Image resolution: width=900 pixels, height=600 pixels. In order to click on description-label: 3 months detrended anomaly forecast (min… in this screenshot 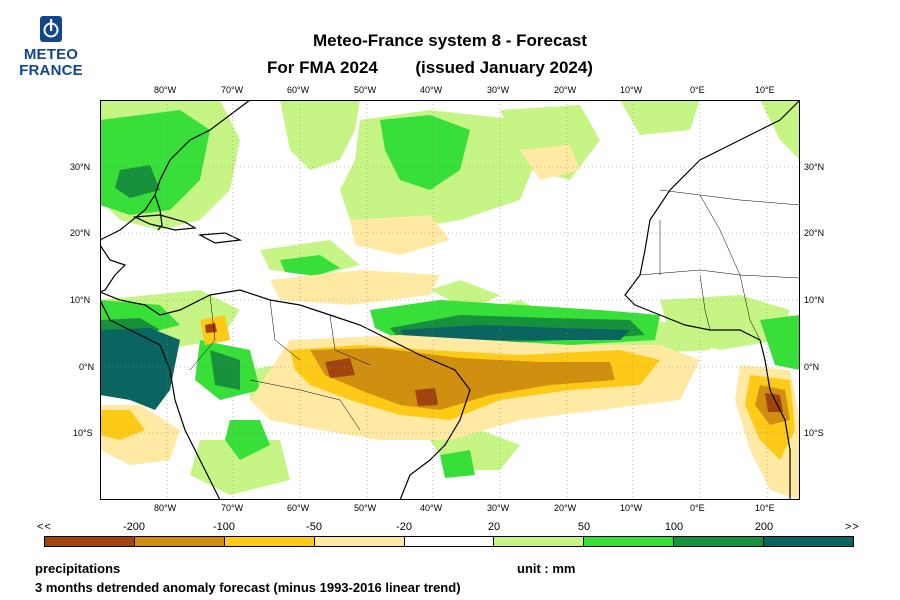, I will do `click(248, 587)`.